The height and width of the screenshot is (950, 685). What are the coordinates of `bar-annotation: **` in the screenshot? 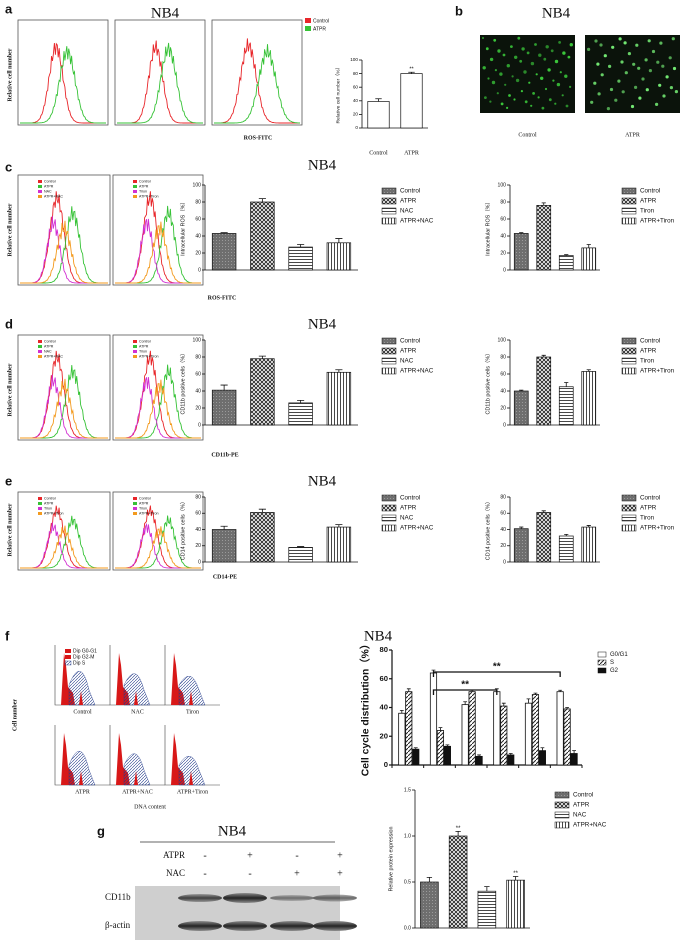 It's located at (411, 70).